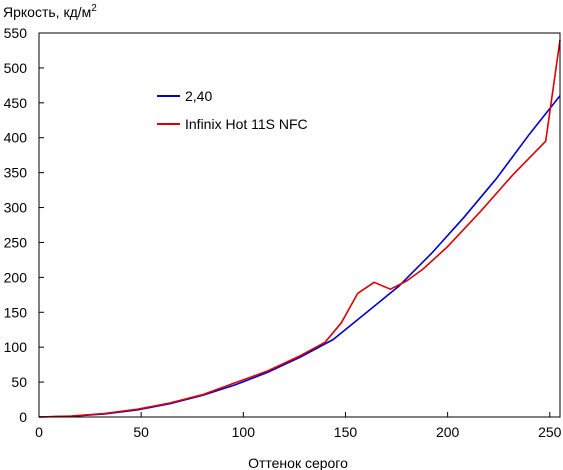 This screenshot has width=563, height=470. I want to click on y-tick-label: 450, so click(16, 103).